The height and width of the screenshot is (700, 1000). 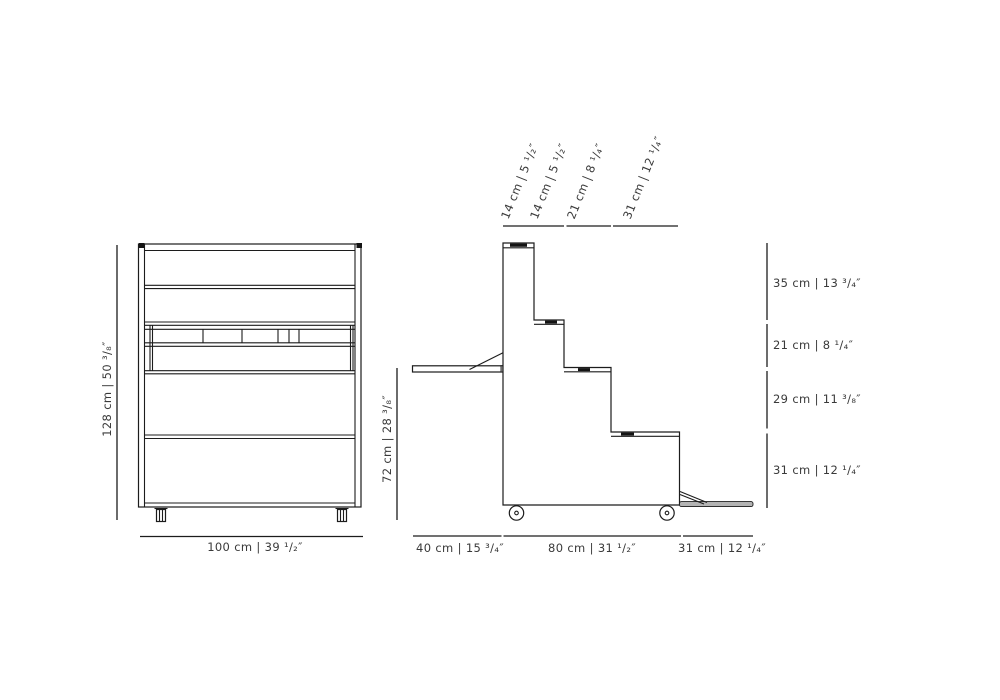 I want to click on table-height-label: 72 cm | 28 ³/₈″, so click(x=387, y=439).